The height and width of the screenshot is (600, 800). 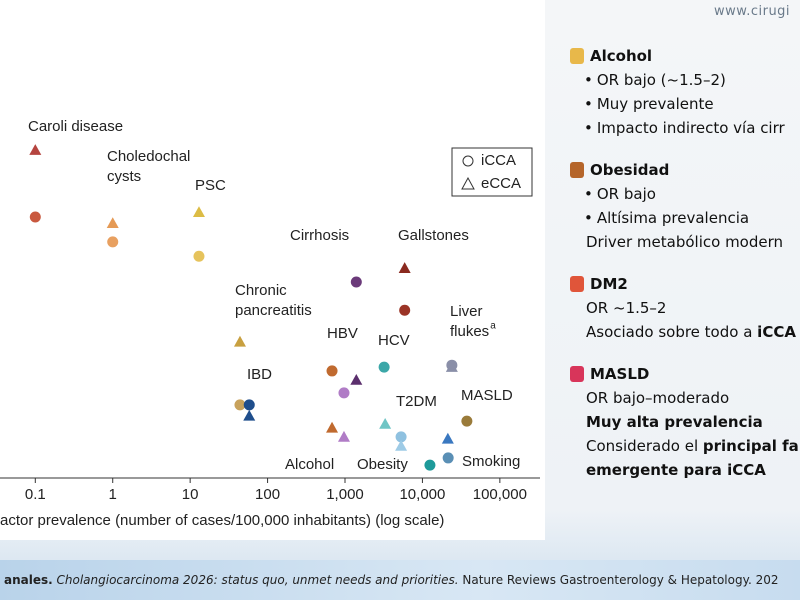 I want to click on x-tick-label: 1,000, so click(x=345, y=494).